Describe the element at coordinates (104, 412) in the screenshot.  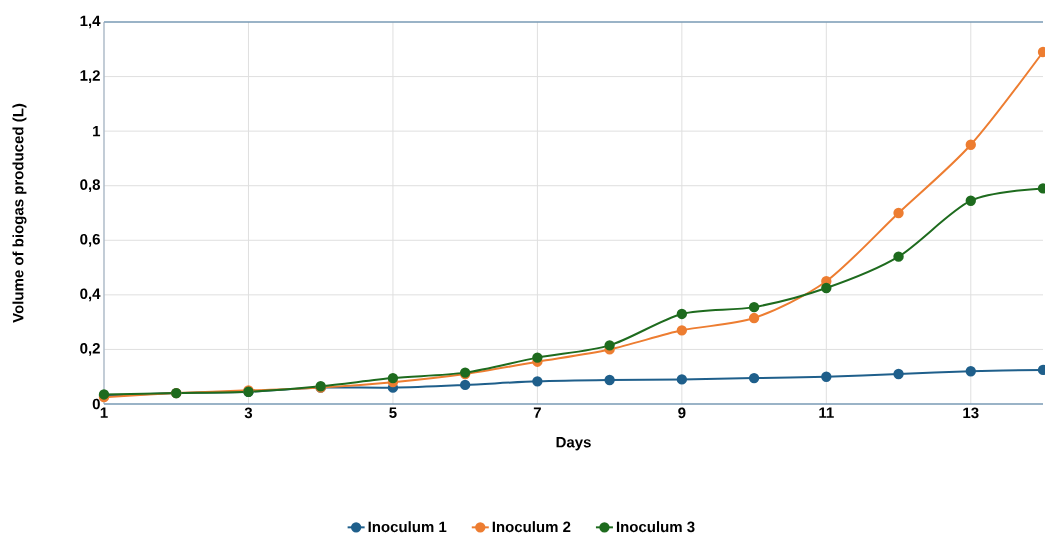
I see `x-tick-label: 1` at that location.